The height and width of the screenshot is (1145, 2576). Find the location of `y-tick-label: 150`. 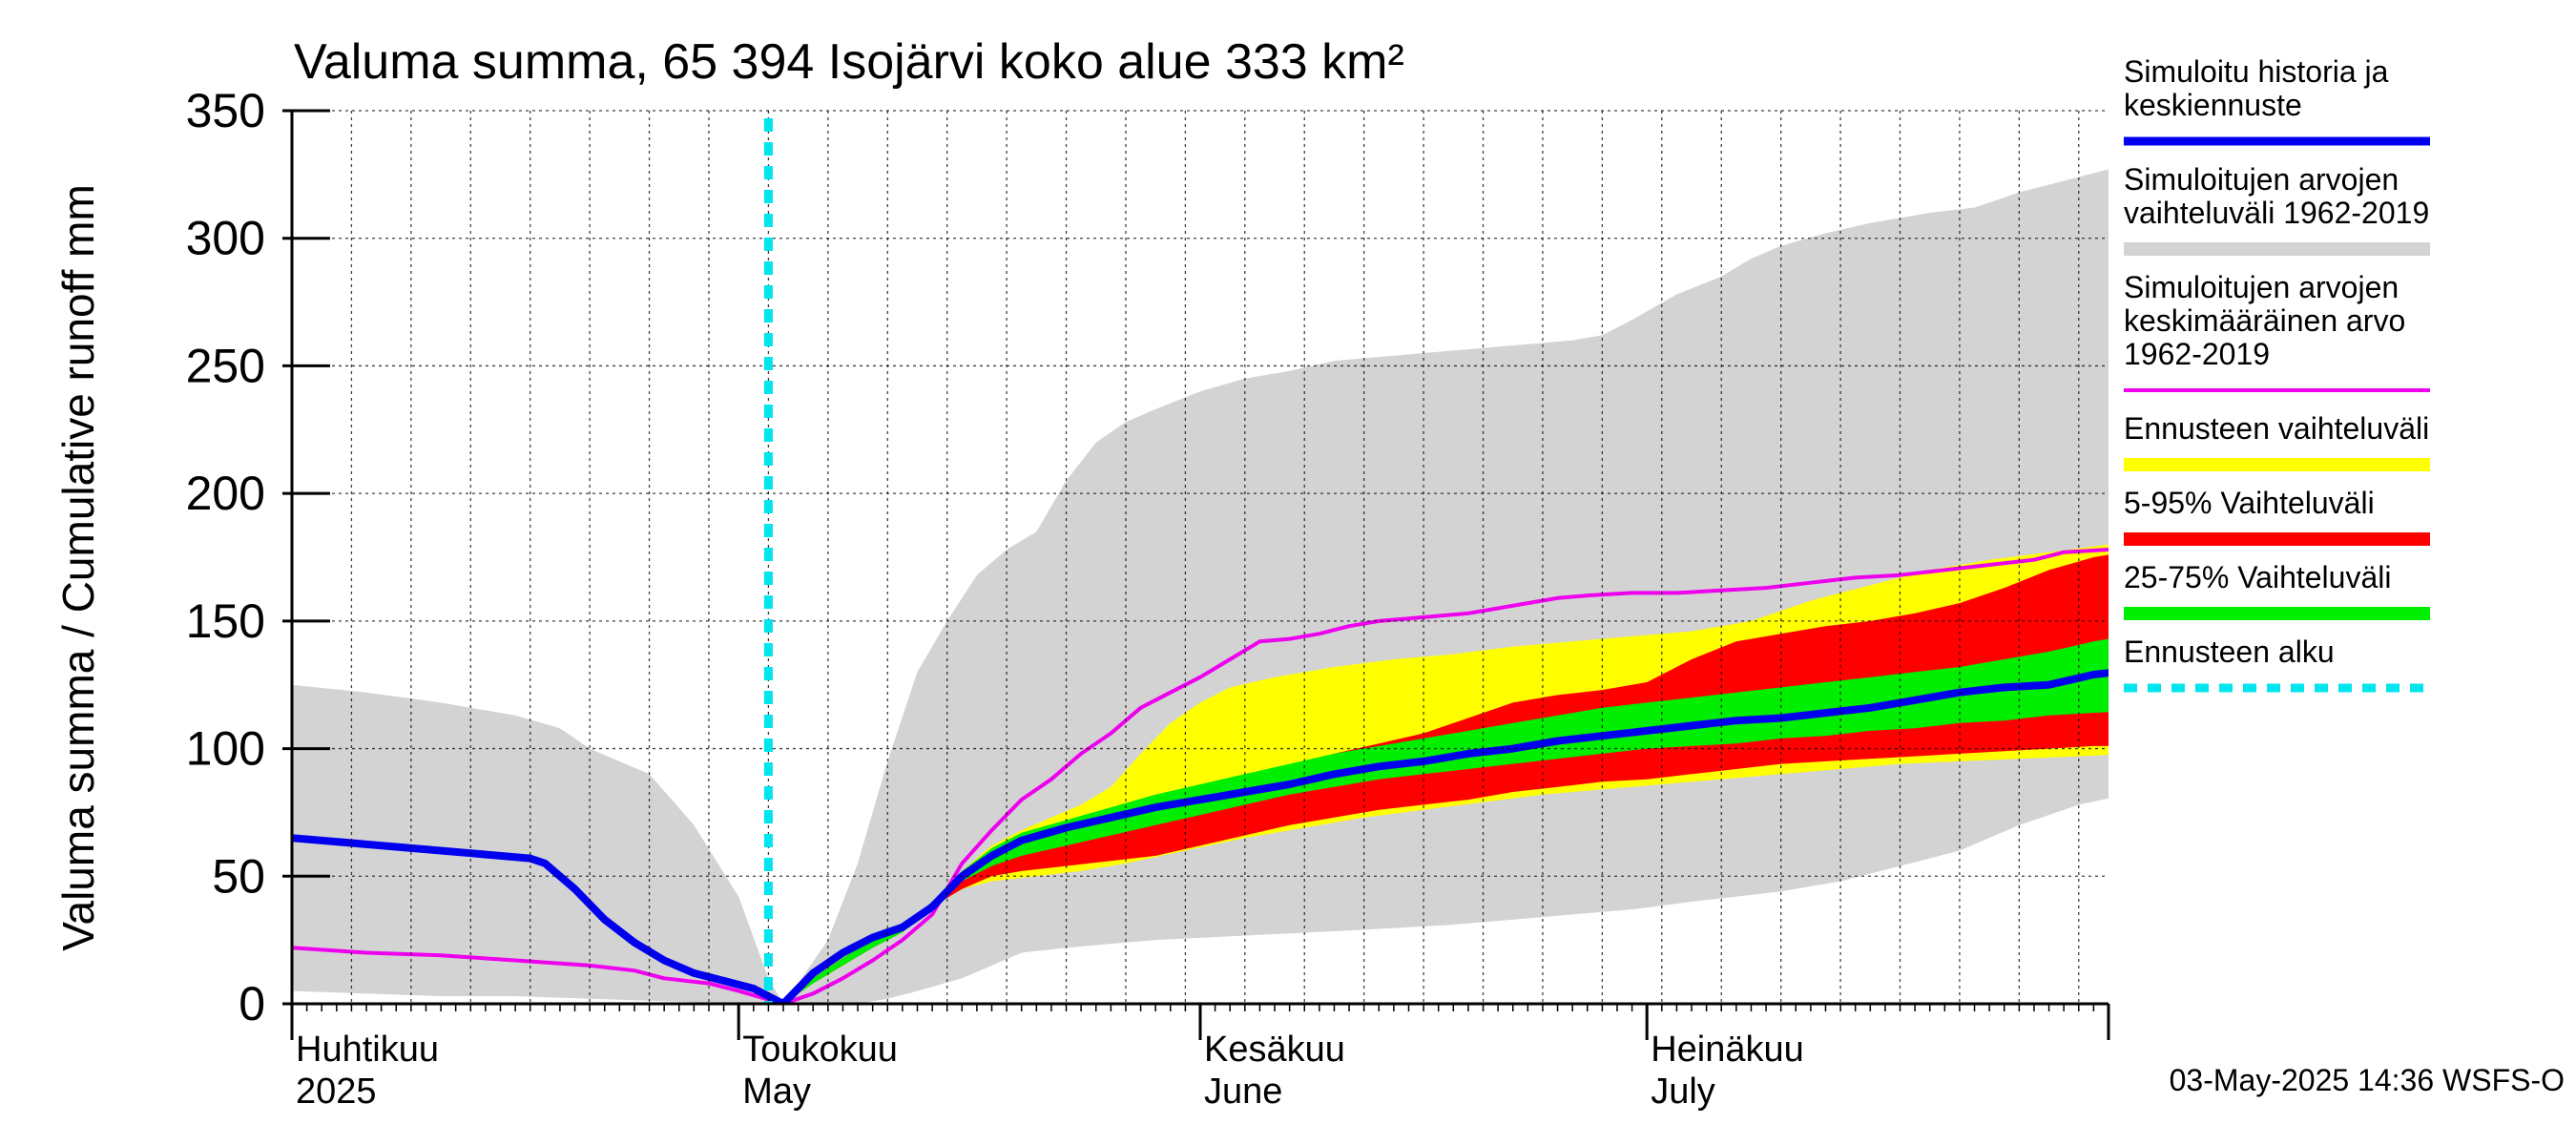

y-tick-label: 150 is located at coordinates (225, 621).